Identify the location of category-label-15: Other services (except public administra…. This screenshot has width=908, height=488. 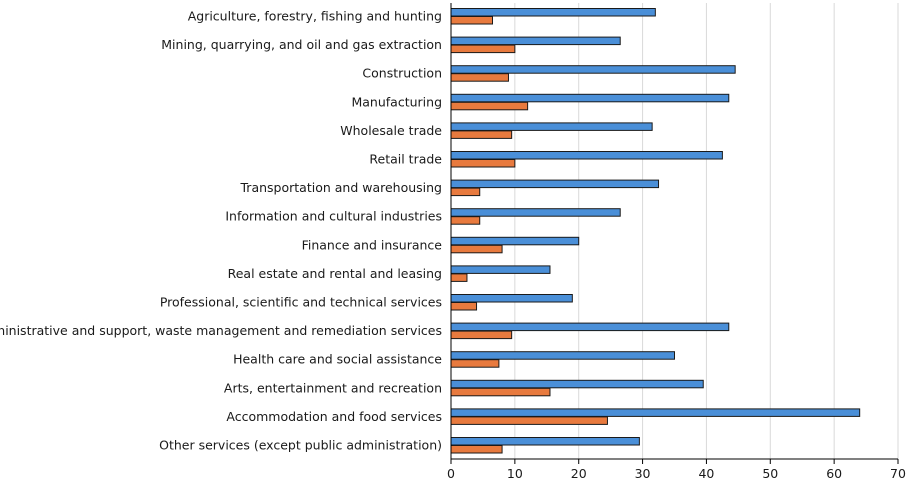
(300, 445).